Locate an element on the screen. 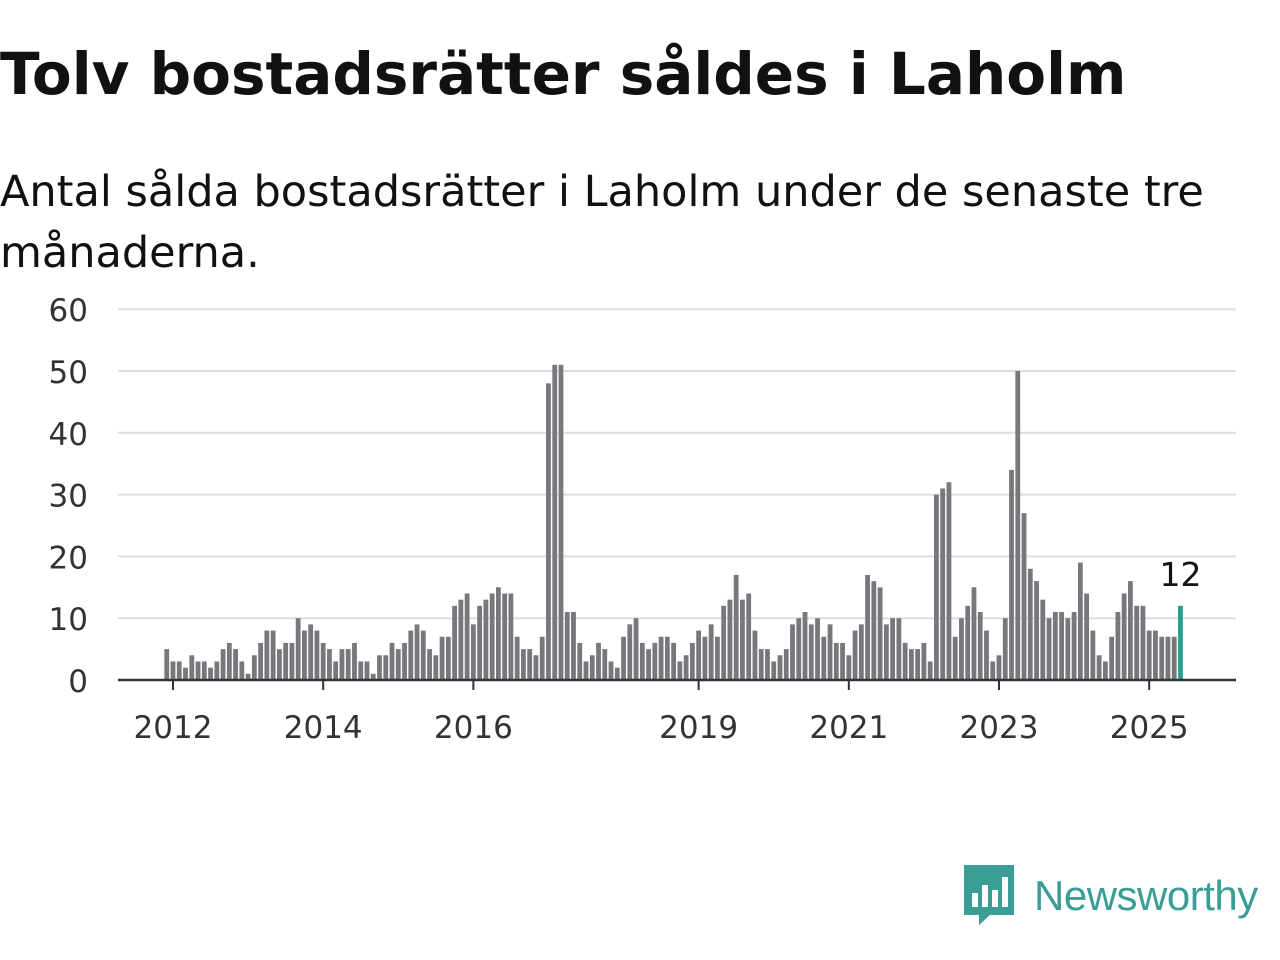 This screenshot has width=1280, height=960. newsworthy-logo-icon is located at coordinates (989, 895).